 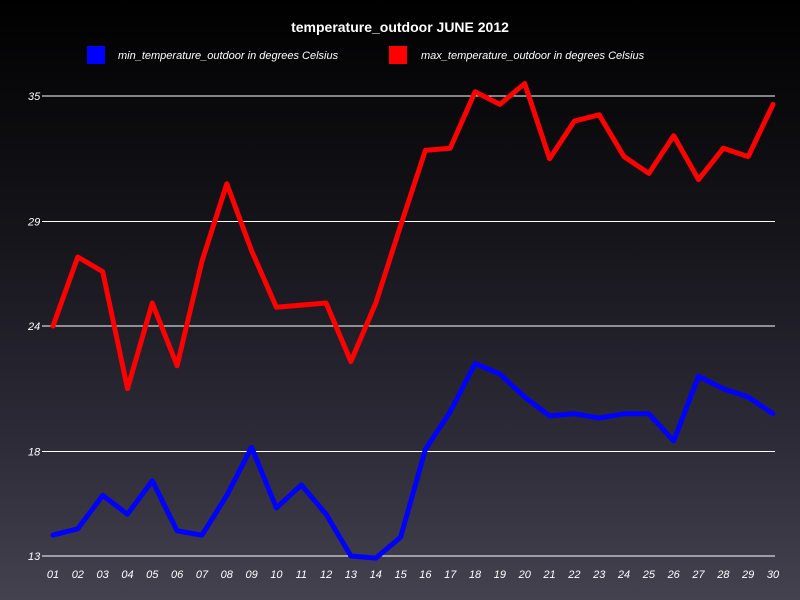 I want to click on x-tick-label: 26, so click(x=674, y=575).